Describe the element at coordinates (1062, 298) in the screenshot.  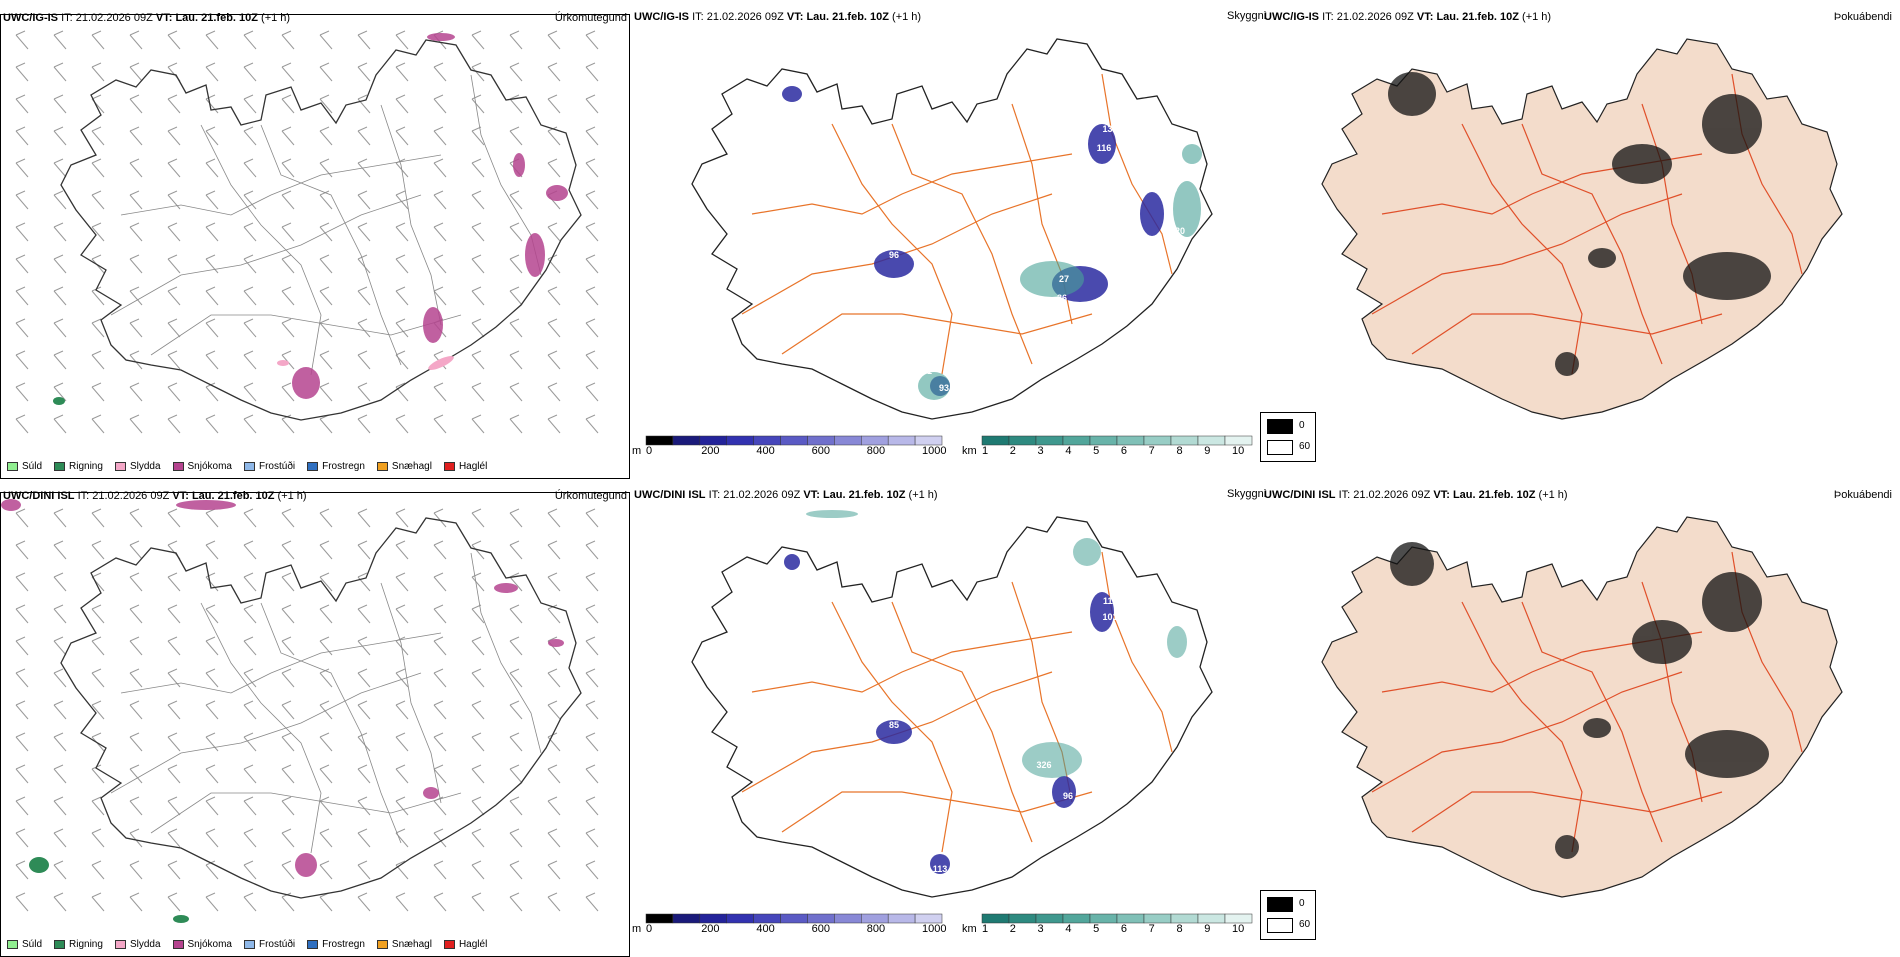
I see `value-label: 36` at that location.